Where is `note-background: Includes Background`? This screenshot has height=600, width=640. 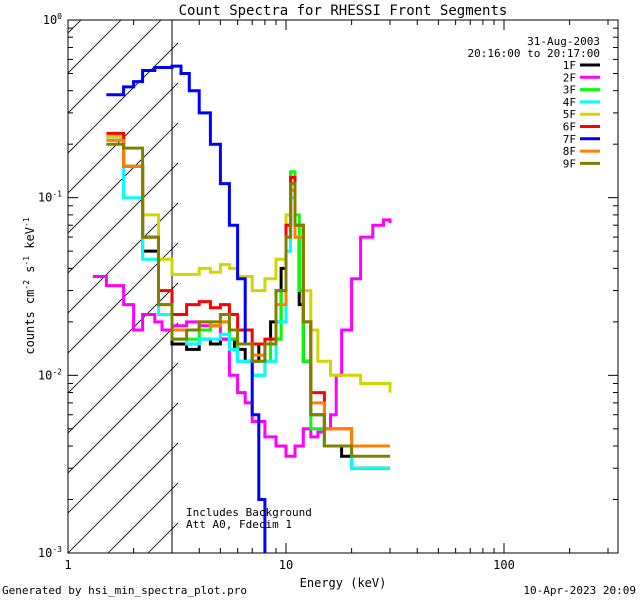
note-background: Includes Background is located at coordinates (249, 512).